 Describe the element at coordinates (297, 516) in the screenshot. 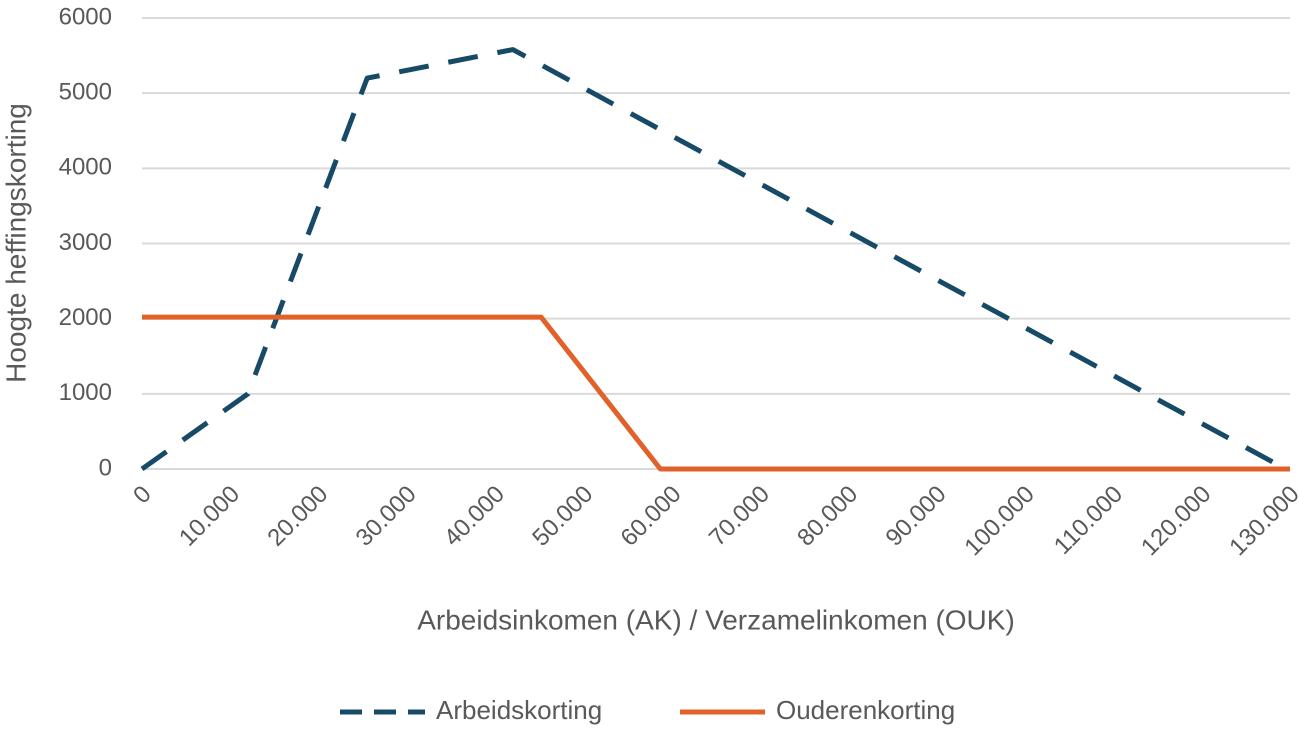

I see `x-tick-label: 20.000` at that location.